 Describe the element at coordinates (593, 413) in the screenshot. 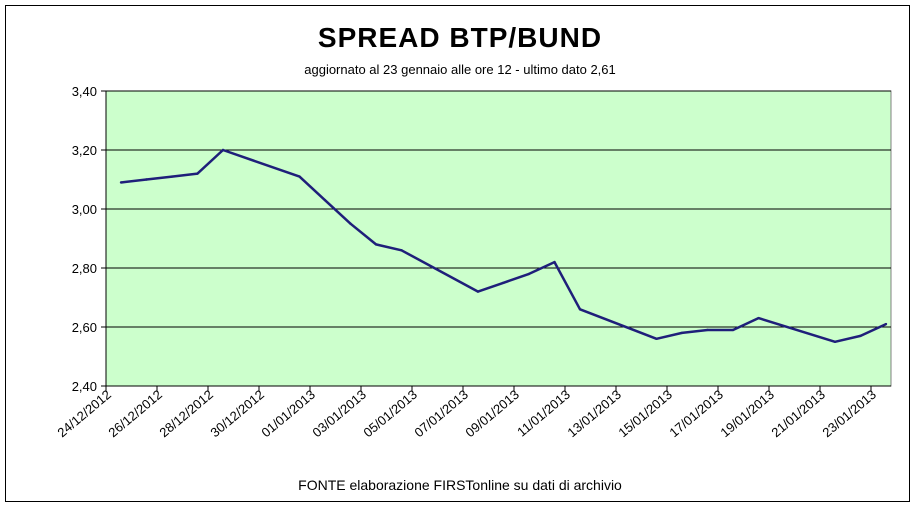

I see `x-tick-label: 13/01/2013` at that location.